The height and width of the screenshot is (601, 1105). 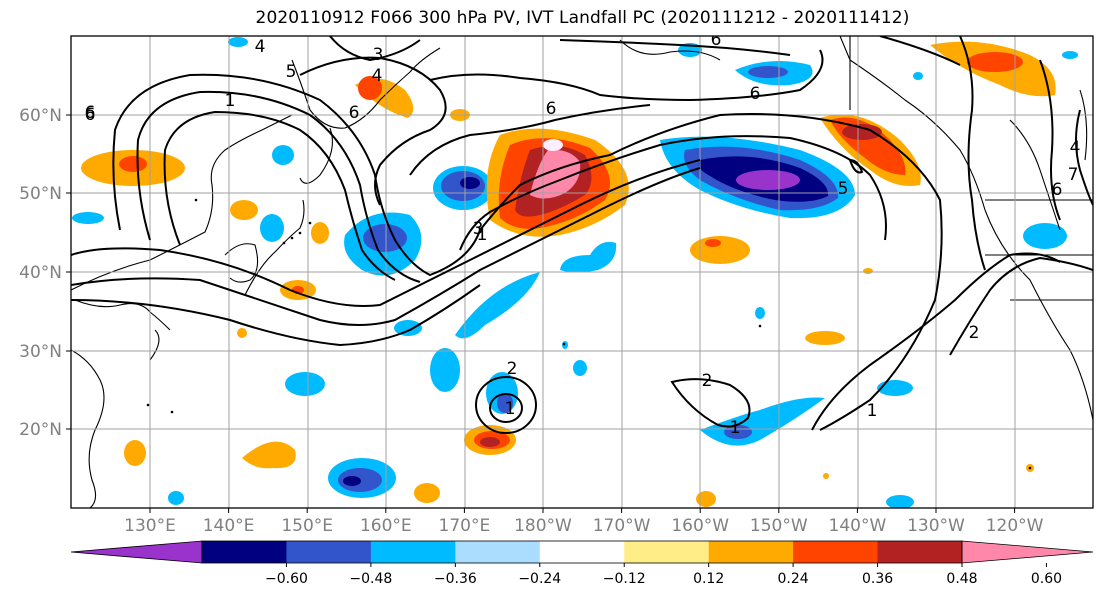 What do you see at coordinates (543, 526) in the screenshot?
I see `lon-tick-label: 180°W` at bounding box center [543, 526].